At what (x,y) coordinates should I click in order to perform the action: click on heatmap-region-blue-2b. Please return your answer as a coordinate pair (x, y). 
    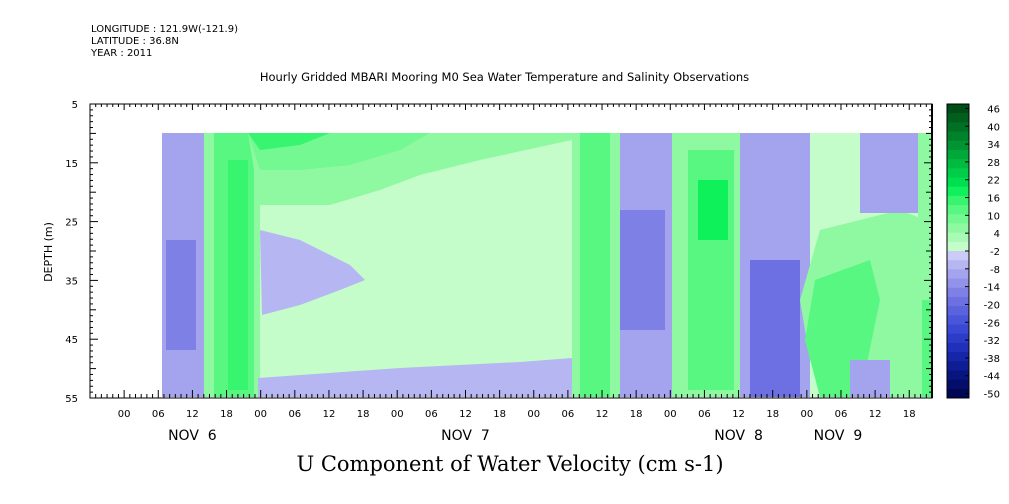
    Looking at the image, I should click on (642, 270).